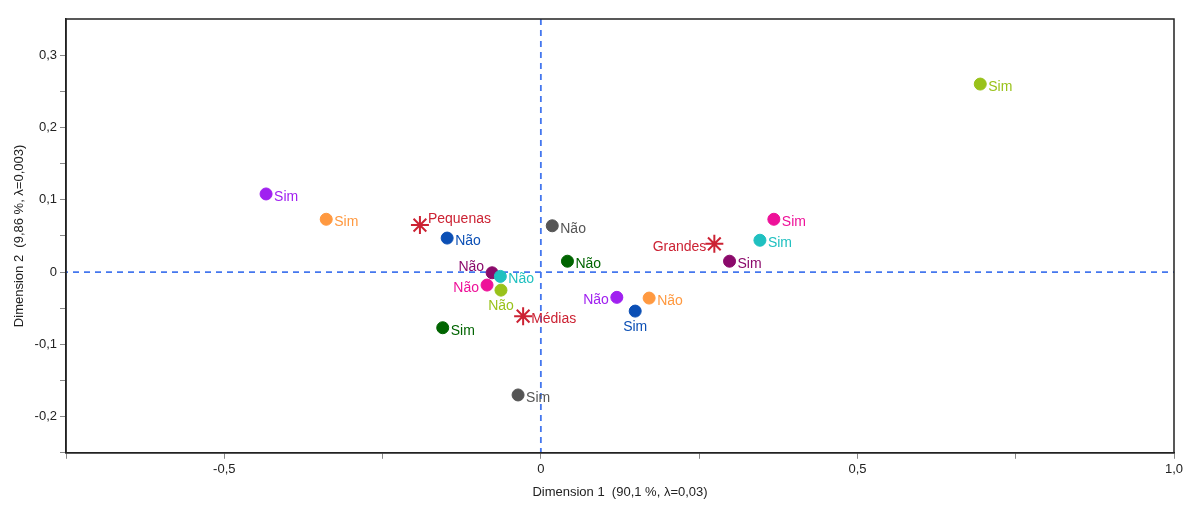 The width and height of the screenshot is (1197, 513). Describe the element at coordinates (554, 318) in the screenshot. I see `data-label: Médias` at that location.